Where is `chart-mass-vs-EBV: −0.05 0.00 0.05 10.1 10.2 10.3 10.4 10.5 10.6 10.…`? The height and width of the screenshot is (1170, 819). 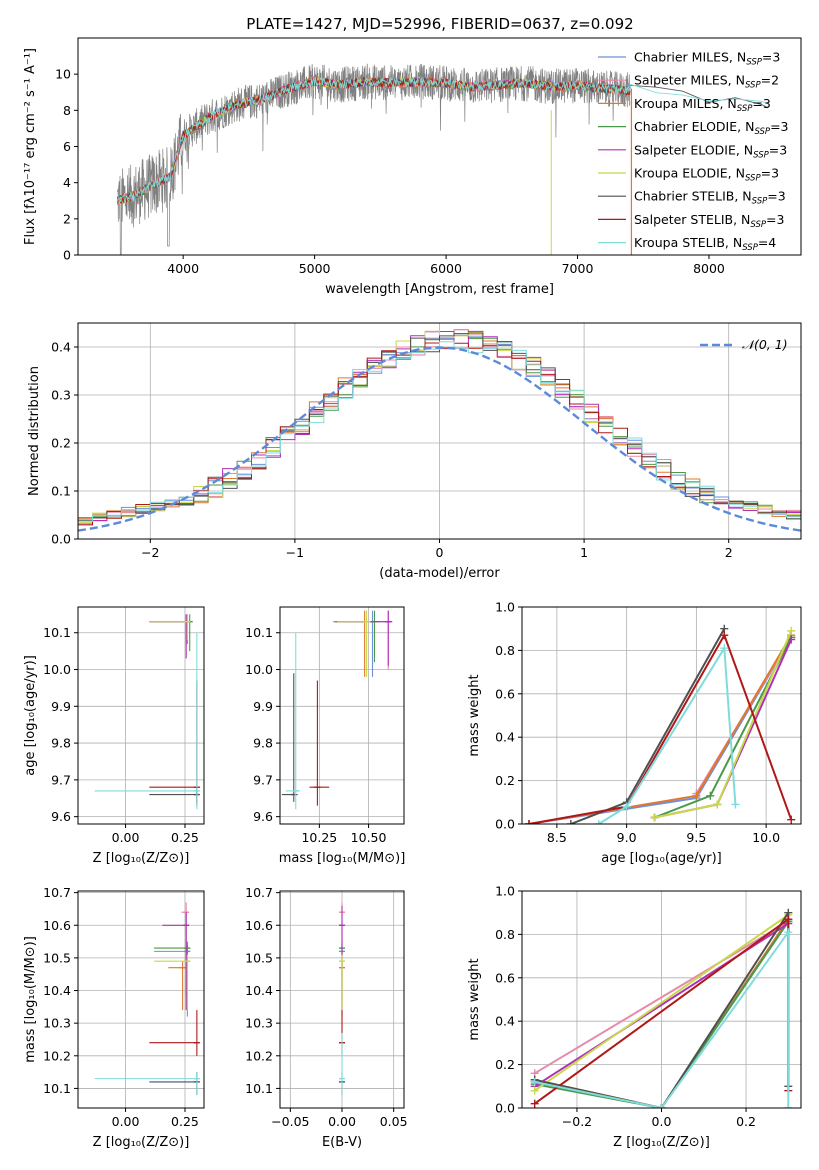 chart-mass-vs-EBV: −0.05 0.00 0.05 10.1 10.2 10.3 10.4 10.5 10.6 10.… is located at coordinates (326, 1017).